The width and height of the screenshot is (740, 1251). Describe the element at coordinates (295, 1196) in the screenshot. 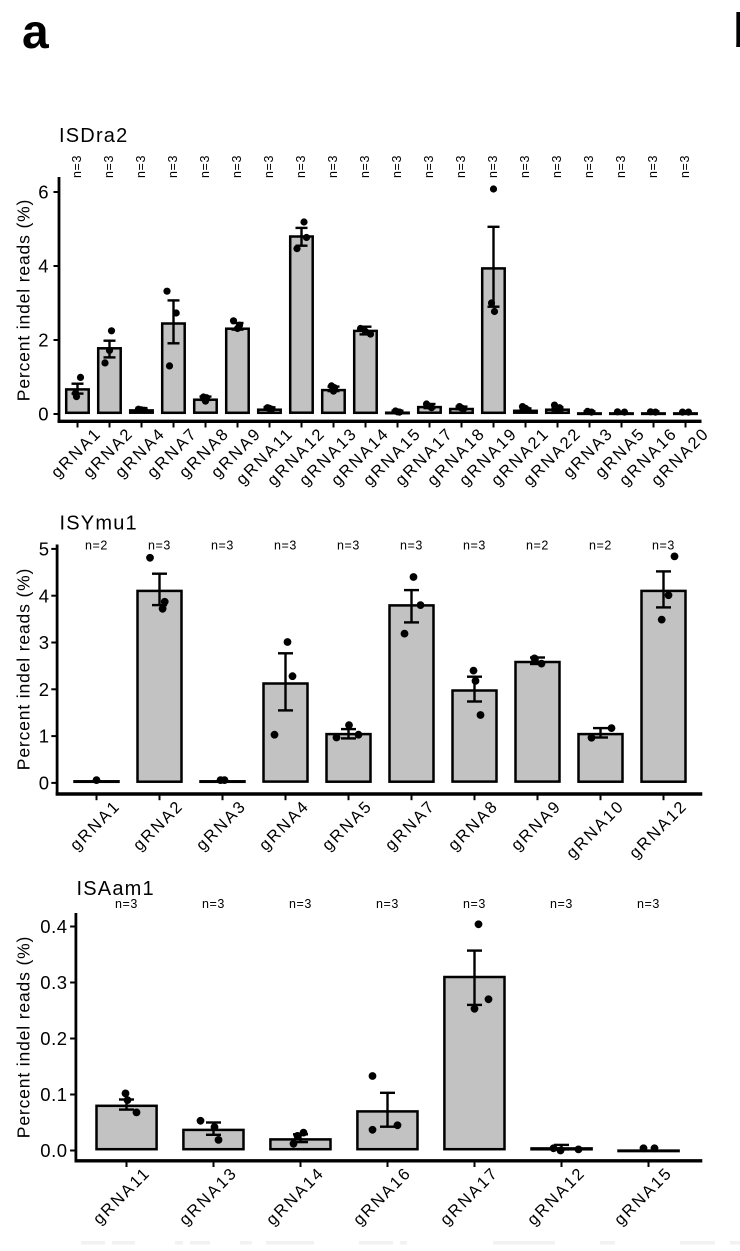

I see `svg-text: gRNA14` at that location.